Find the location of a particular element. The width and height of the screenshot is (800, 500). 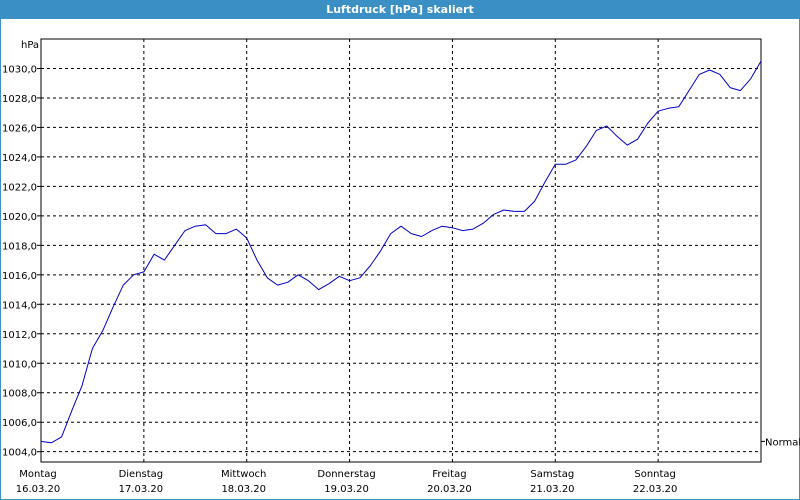

y-tick-label: 1004,0 is located at coordinates (19, 453).